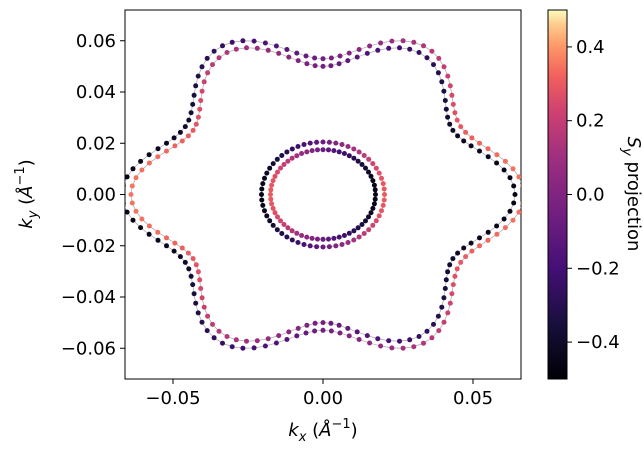 The height and width of the screenshot is (453, 644). Describe the element at coordinates (590, 47) in the screenshot. I see `colorbar-tick-label: 0.4` at that location.